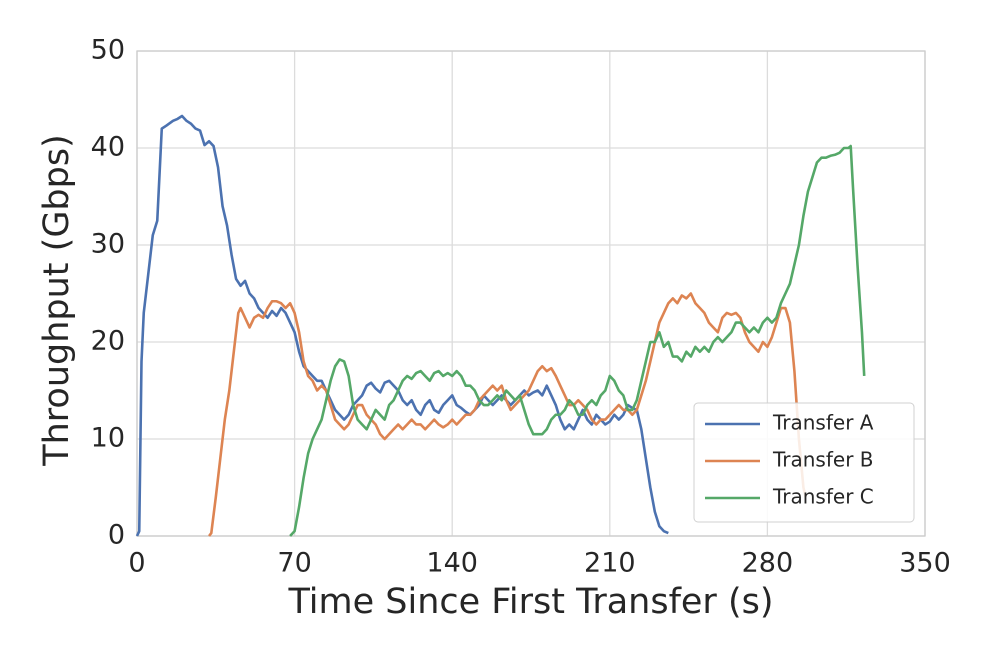 The width and height of the screenshot is (996, 664). What do you see at coordinates (108, 341) in the screenshot?
I see `y-tick-label: 20` at bounding box center [108, 341].